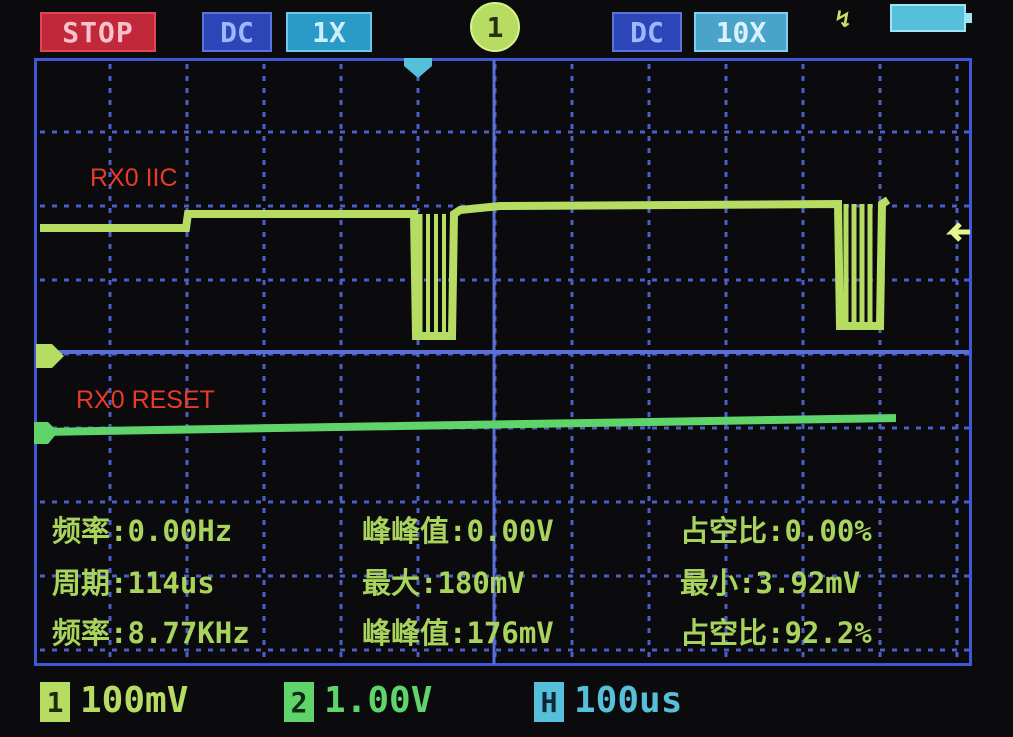  What do you see at coordinates (142, 531) in the screenshot?
I see `measurement-frequency-1: 频率:0.00Hz` at bounding box center [142, 531].